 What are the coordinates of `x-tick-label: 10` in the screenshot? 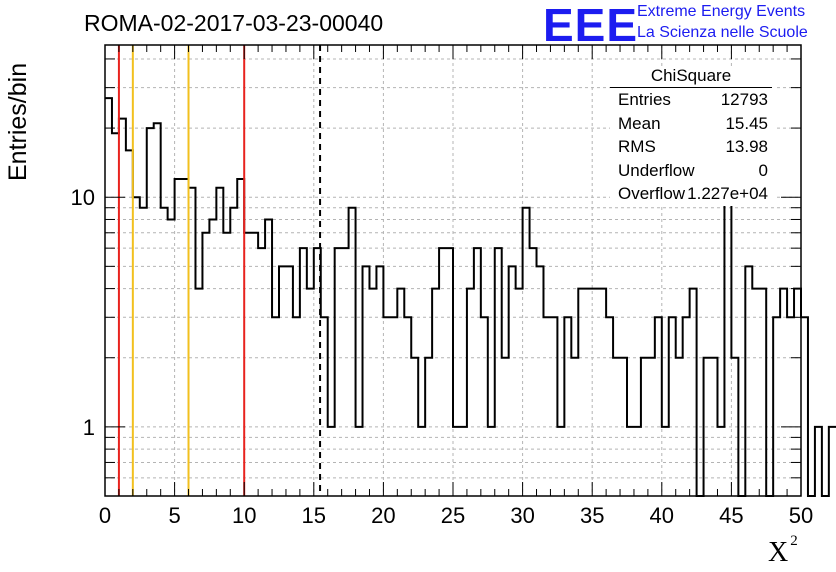 It's located at (244, 515).